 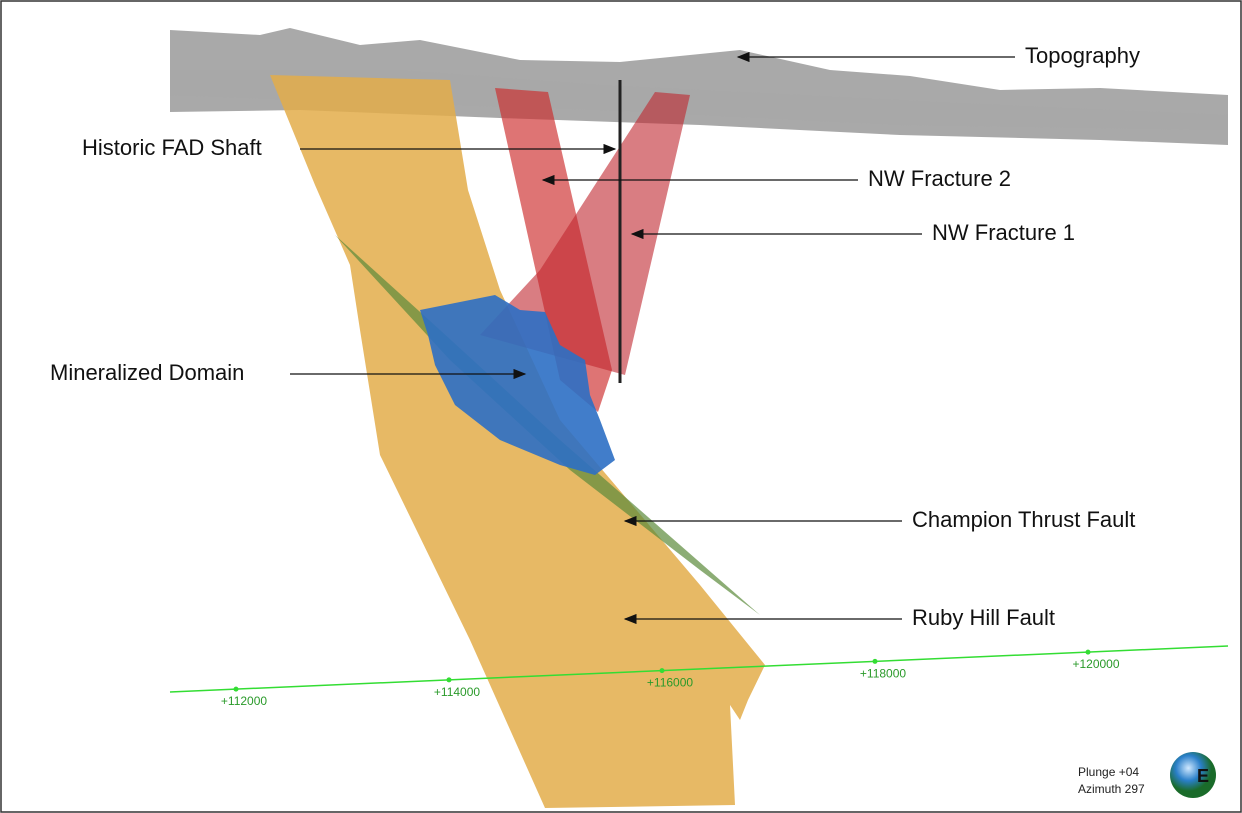 I want to click on label: NW Fracture 2, so click(x=939, y=178).